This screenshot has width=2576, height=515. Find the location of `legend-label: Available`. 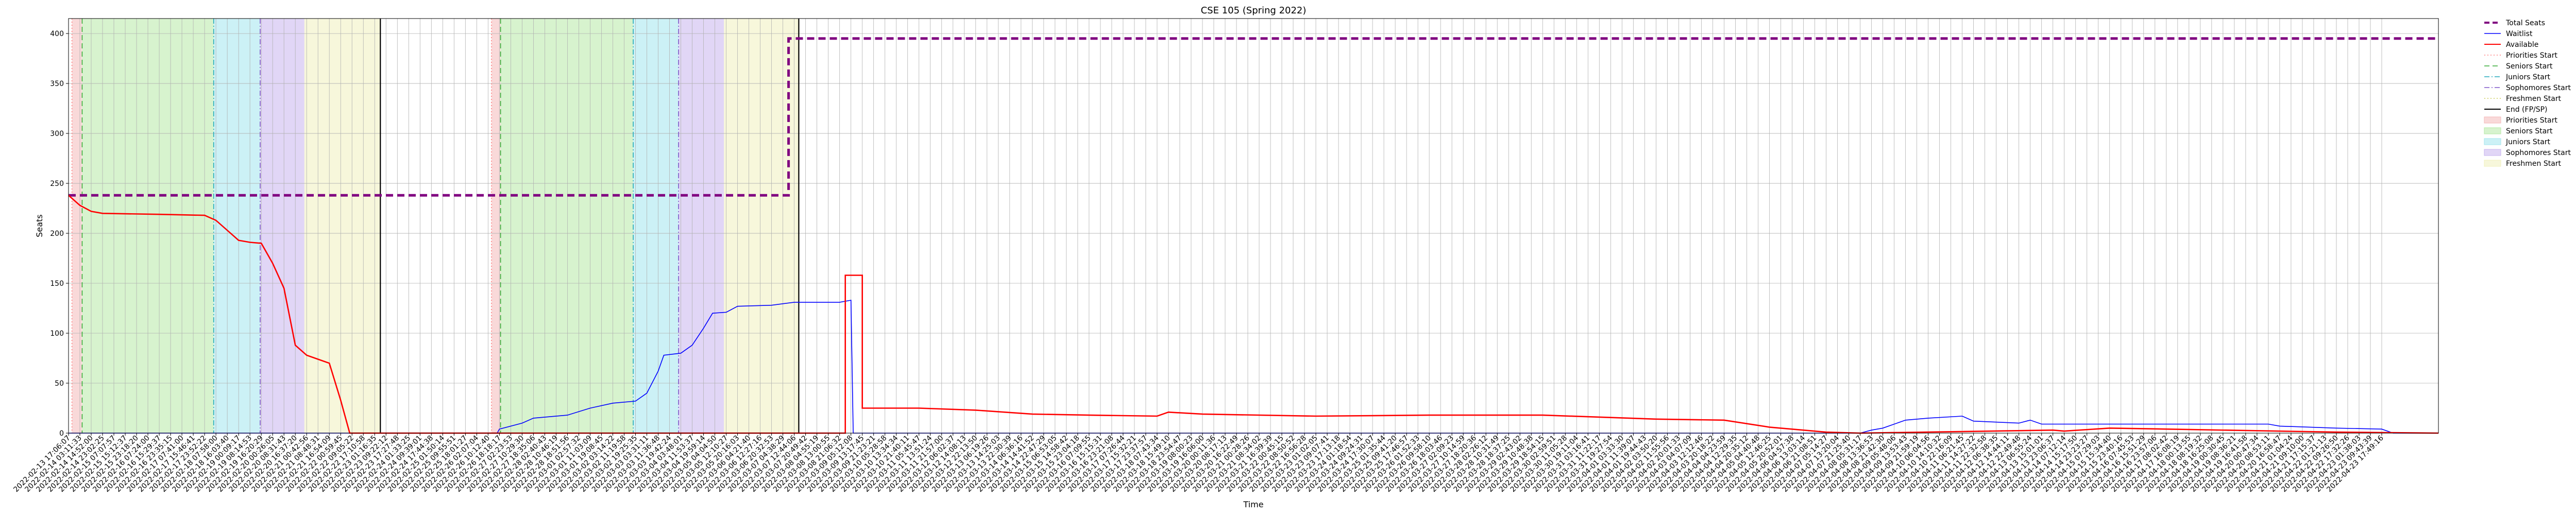

legend-label: Available is located at coordinates (2522, 45).